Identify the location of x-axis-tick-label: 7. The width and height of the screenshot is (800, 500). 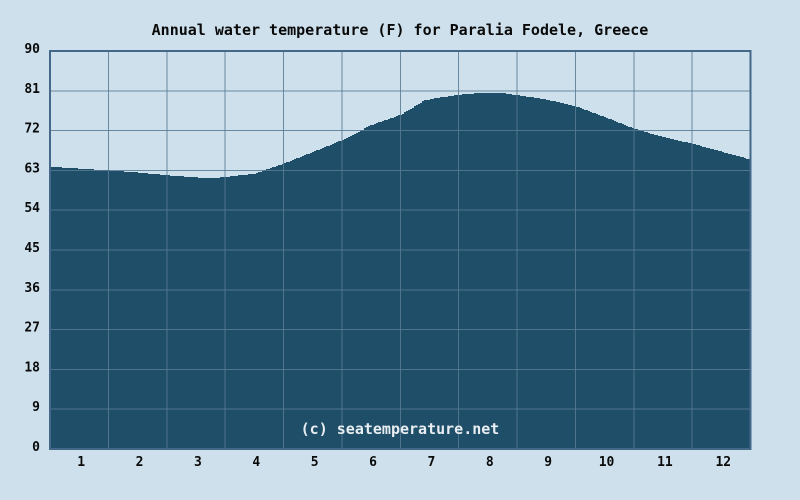
(432, 462).